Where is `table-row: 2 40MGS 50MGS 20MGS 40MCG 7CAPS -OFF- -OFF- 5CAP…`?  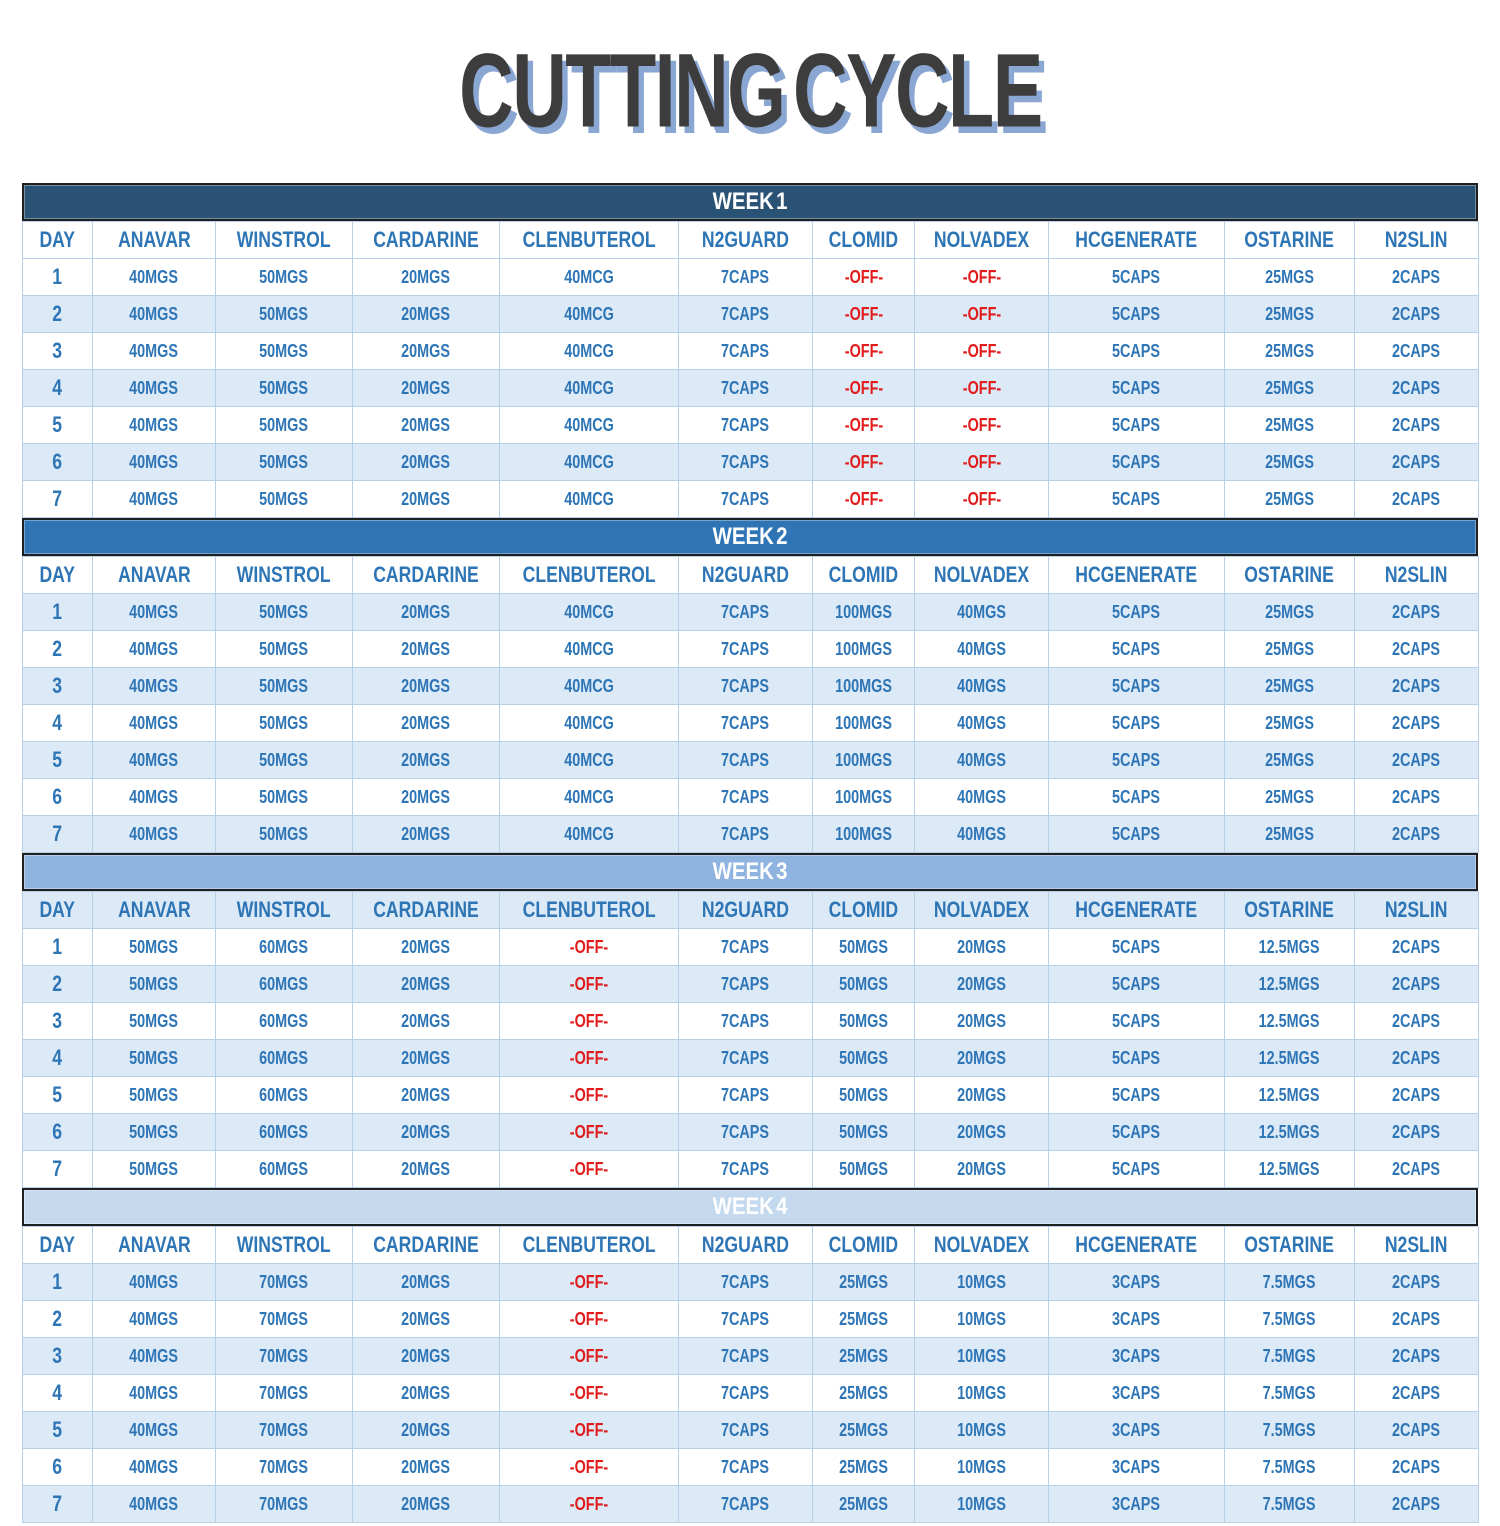 table-row: 2 40MGS 50MGS 20MGS 40MCG 7CAPS -OFF- -OFF- 5CAP… is located at coordinates (750, 314).